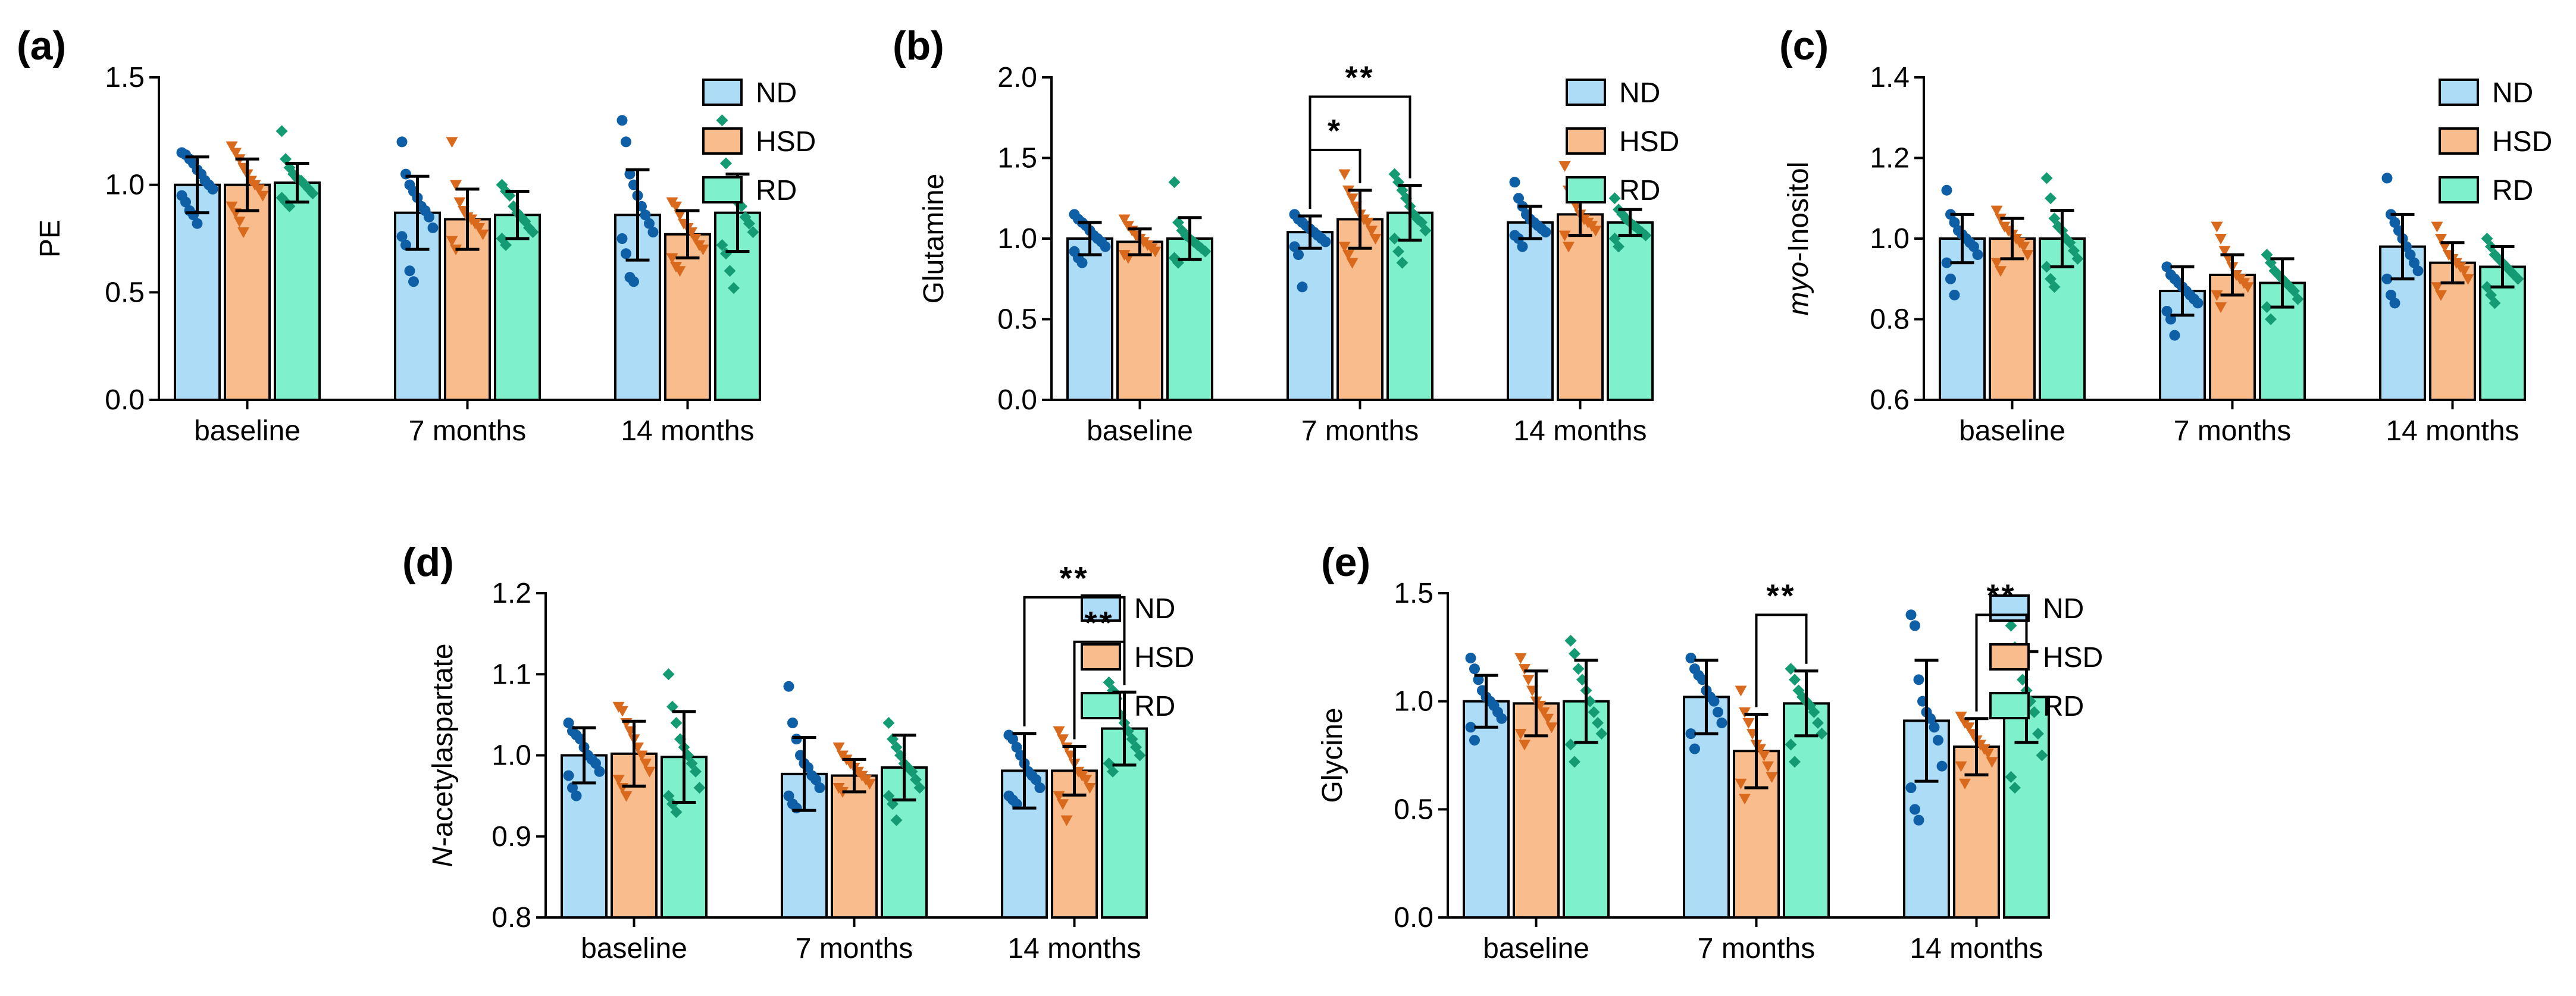 Image resolution: width=2576 pixels, height=996 pixels. What do you see at coordinates (1798, 239) in the screenshot?
I see `y-axis-title: myo-Inositol` at bounding box center [1798, 239].